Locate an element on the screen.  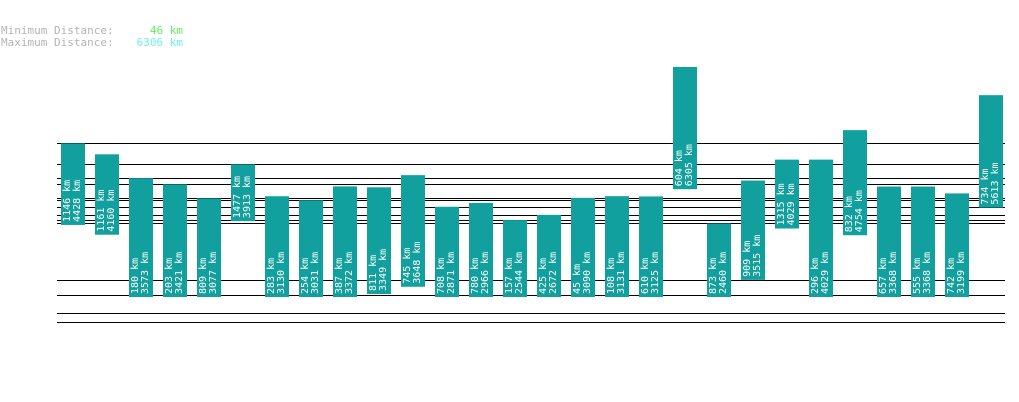
bar-group: 425 km 2672 km is located at coordinates (549, 255).